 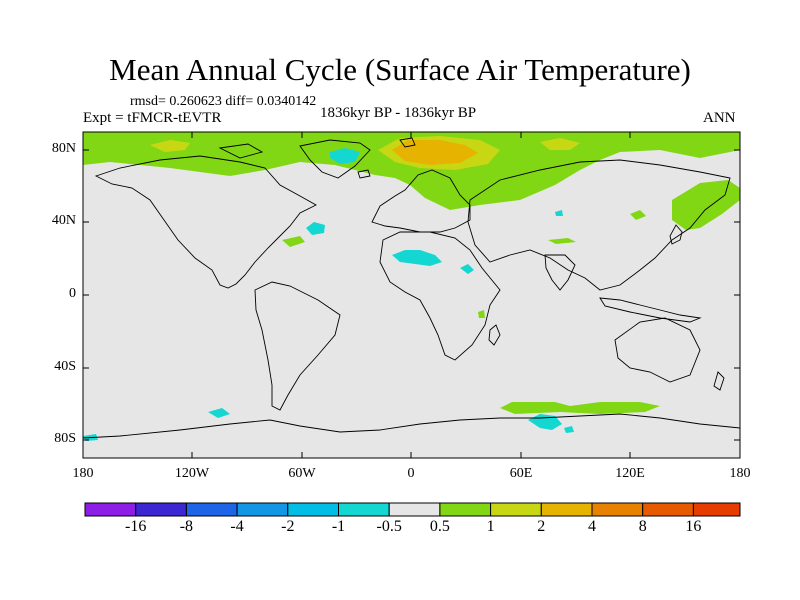 What do you see at coordinates (65, 366) in the screenshot?
I see `y-tick-label: 40S` at bounding box center [65, 366].